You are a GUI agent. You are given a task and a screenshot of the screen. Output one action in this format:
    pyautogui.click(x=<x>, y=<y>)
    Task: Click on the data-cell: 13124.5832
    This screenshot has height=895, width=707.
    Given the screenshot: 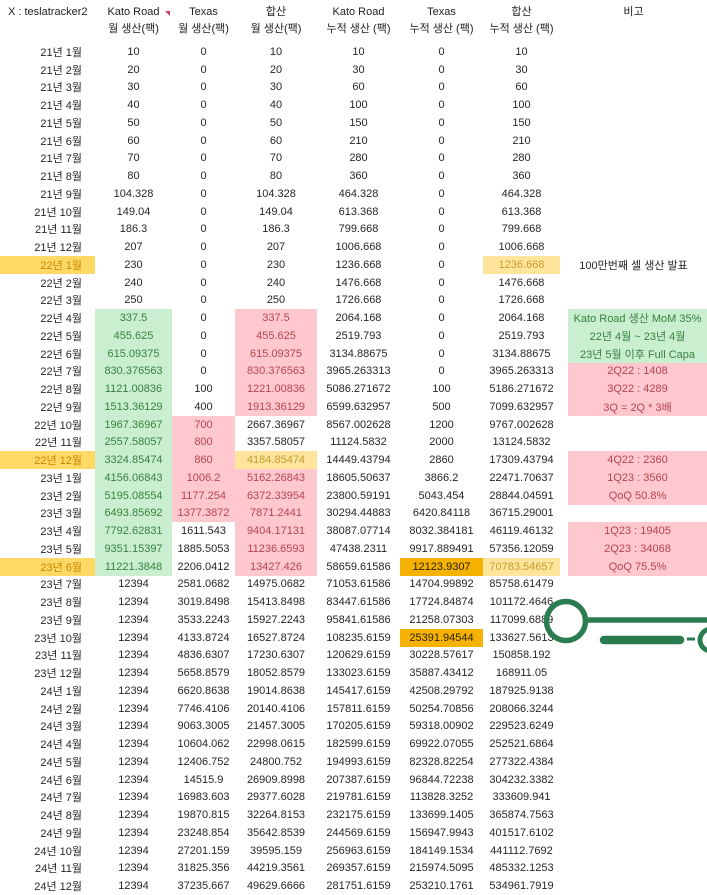 What is the action you would take?
    pyautogui.click(x=521, y=442)
    